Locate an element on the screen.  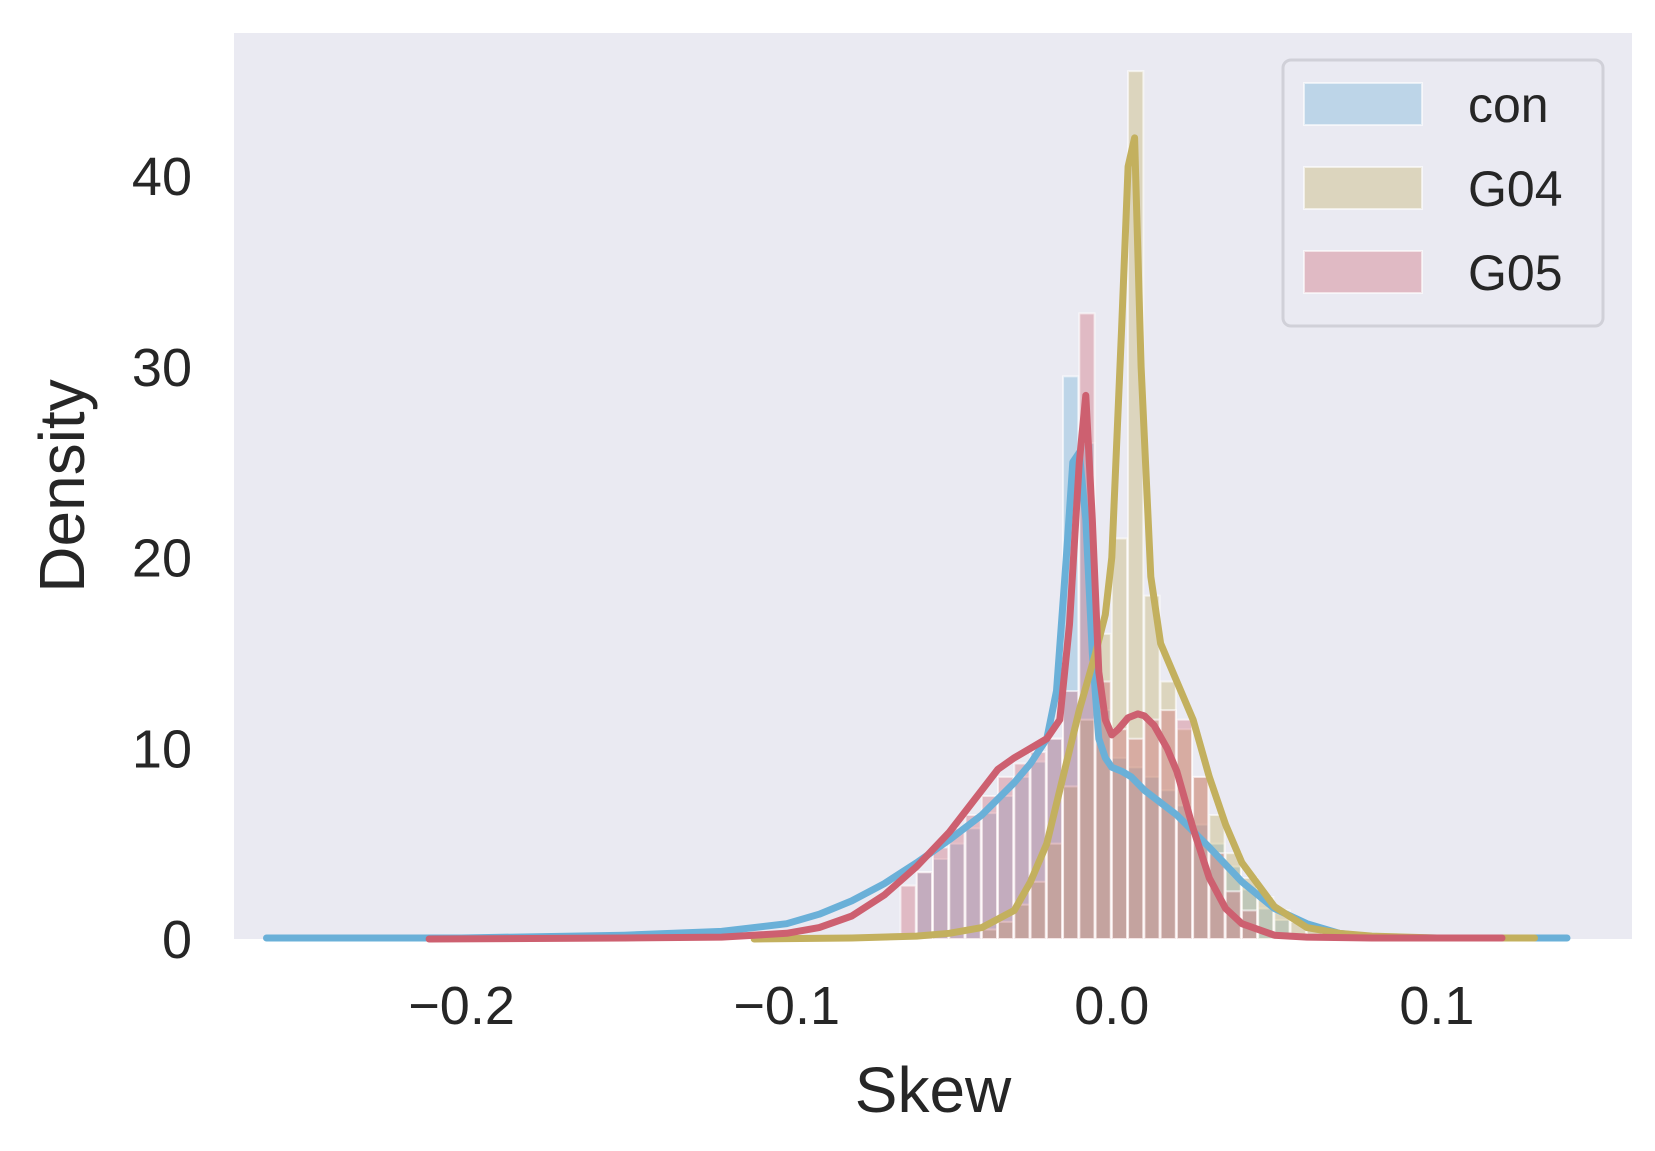
x-tick-label: −0.1 is located at coordinates (786, 1006).